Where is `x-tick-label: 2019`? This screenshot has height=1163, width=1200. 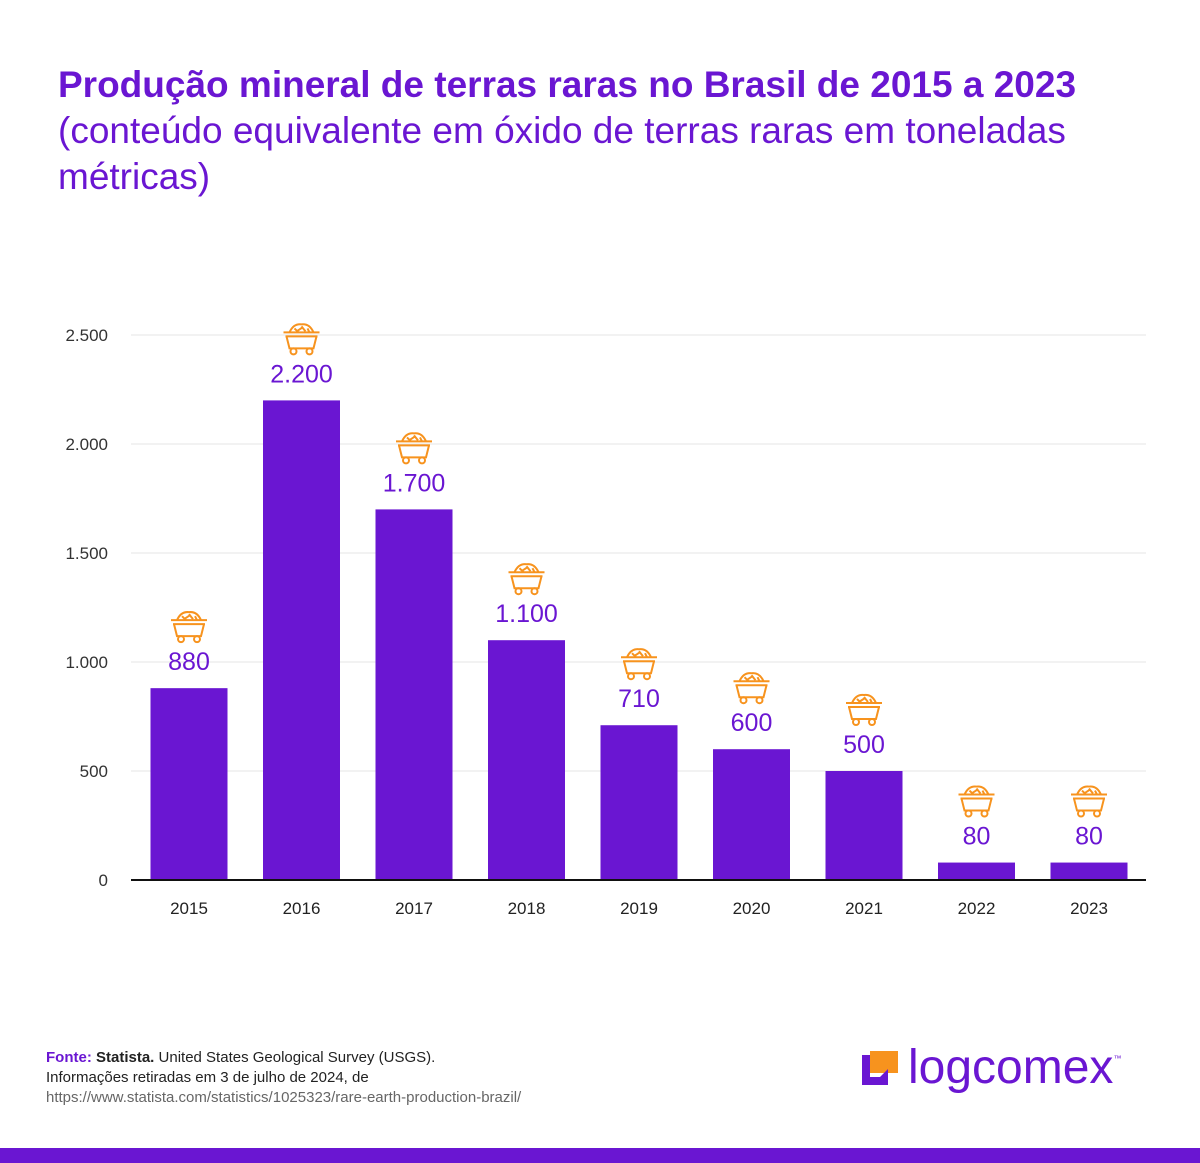 x-tick-label: 2019 is located at coordinates (639, 908).